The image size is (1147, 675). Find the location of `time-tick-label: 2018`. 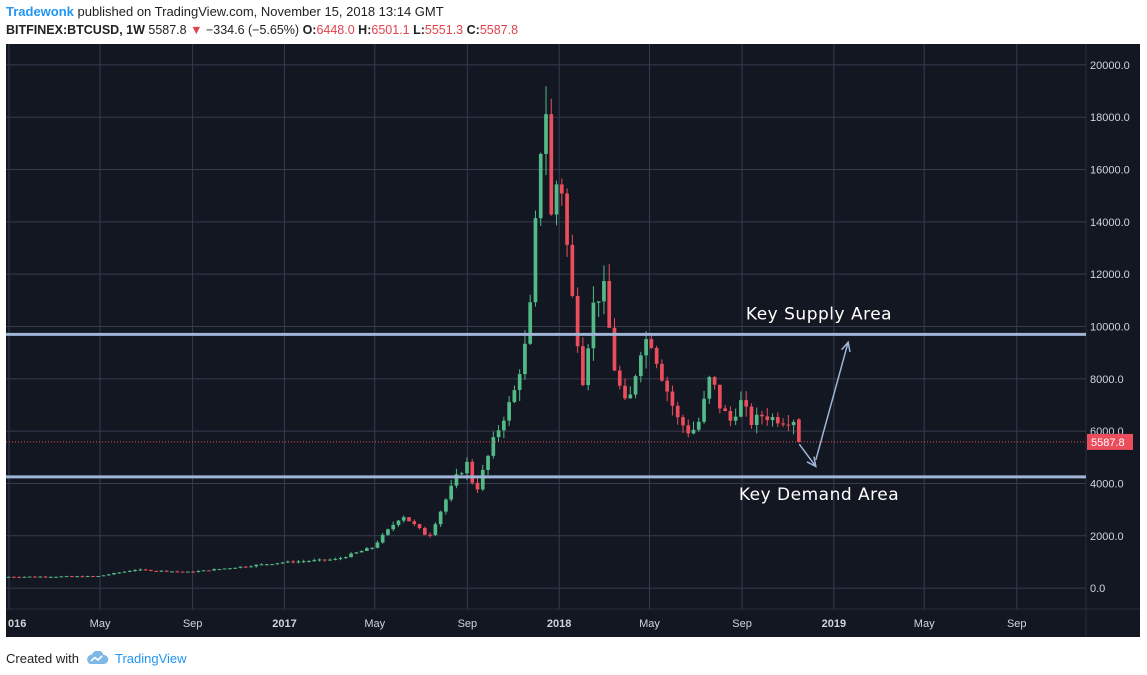

time-tick-label: 2018 is located at coordinates (559, 624).